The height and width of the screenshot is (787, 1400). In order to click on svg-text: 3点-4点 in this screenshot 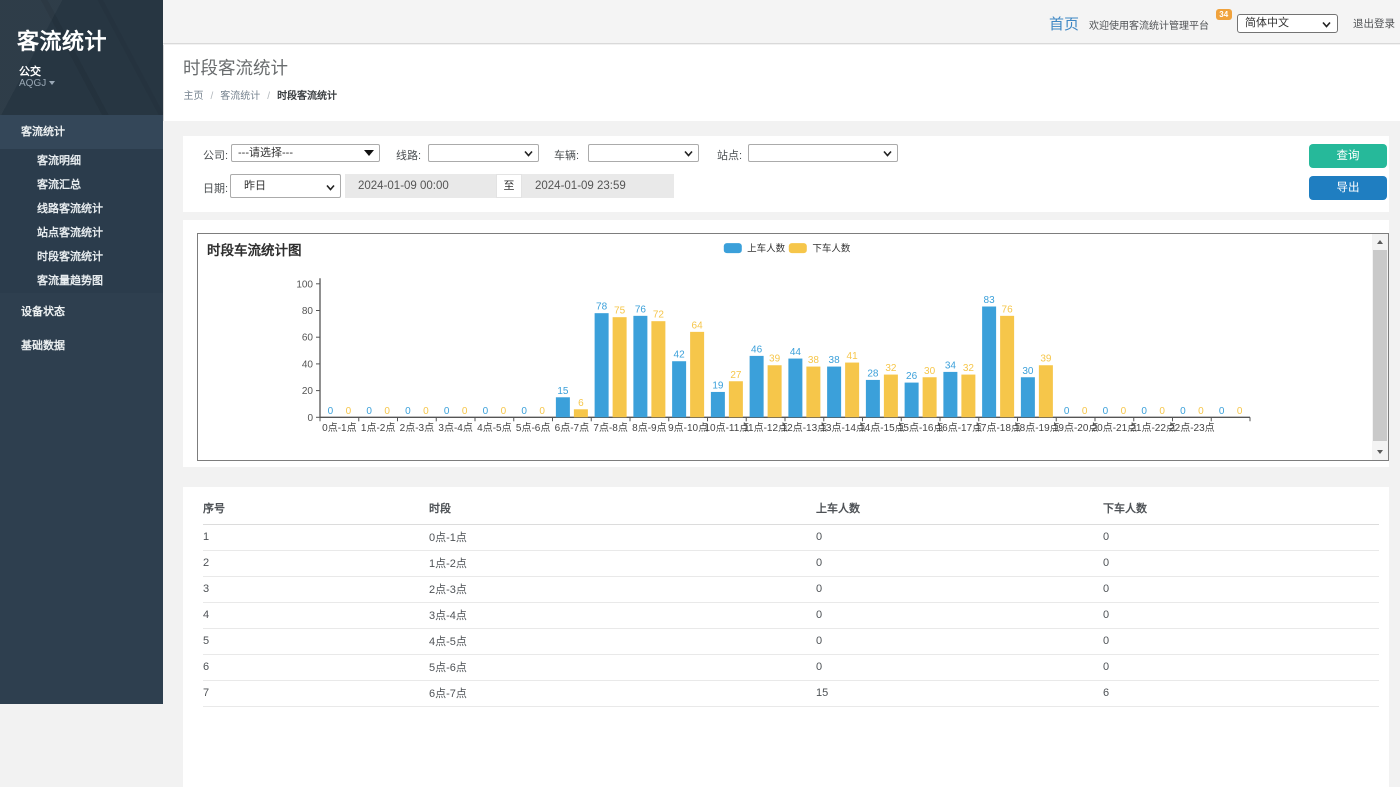, I will do `click(455, 428)`.